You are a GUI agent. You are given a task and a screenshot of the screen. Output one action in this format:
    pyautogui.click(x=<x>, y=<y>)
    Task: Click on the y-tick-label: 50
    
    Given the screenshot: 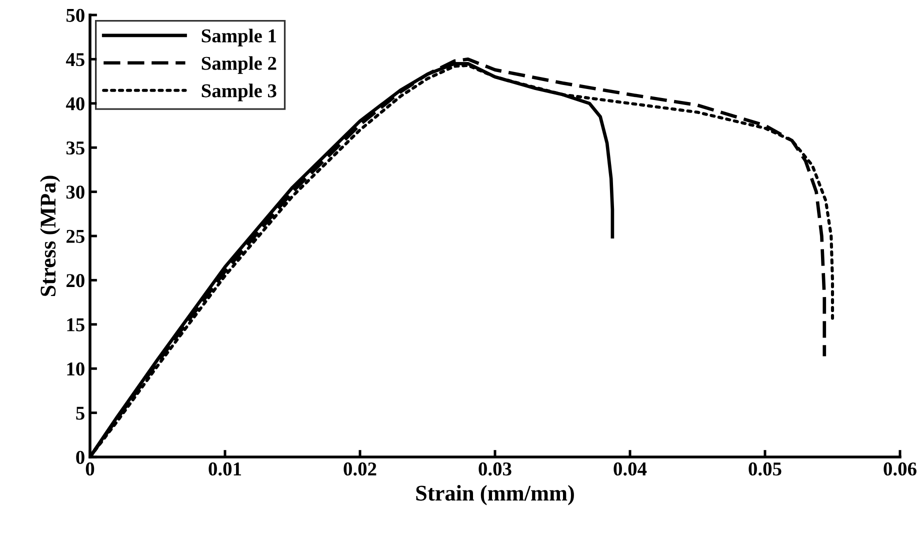 What is the action you would take?
    pyautogui.click(x=75, y=15)
    